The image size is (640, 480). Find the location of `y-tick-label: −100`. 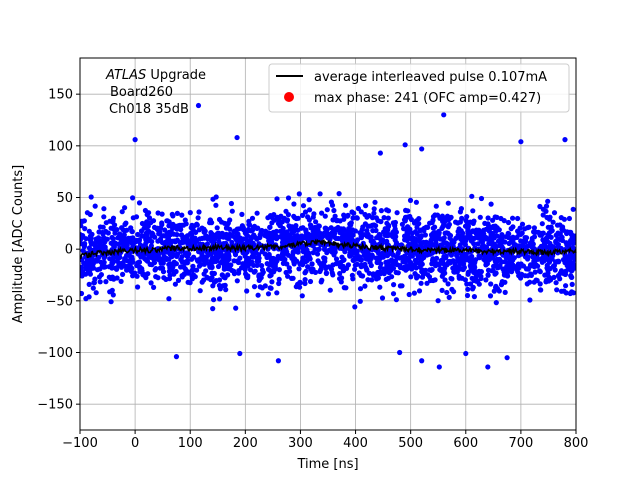

y-tick-label: −100 is located at coordinates (55, 353).